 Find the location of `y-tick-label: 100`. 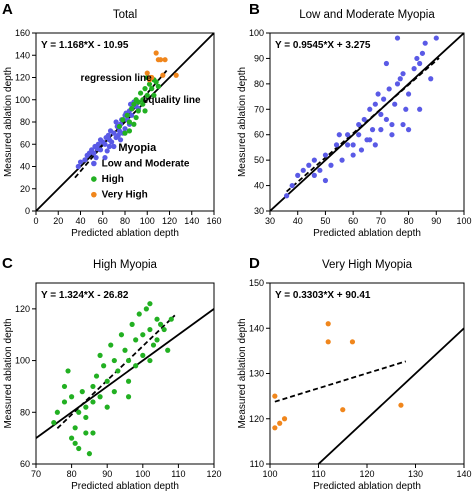

y-tick-label: 100 is located at coordinates (22, 100).